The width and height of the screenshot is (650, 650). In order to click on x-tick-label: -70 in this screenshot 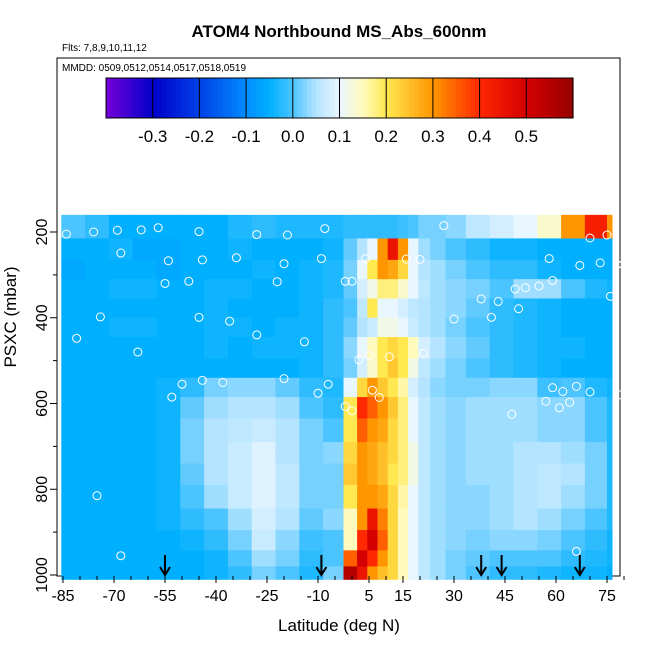, I will do `click(113, 596)`.